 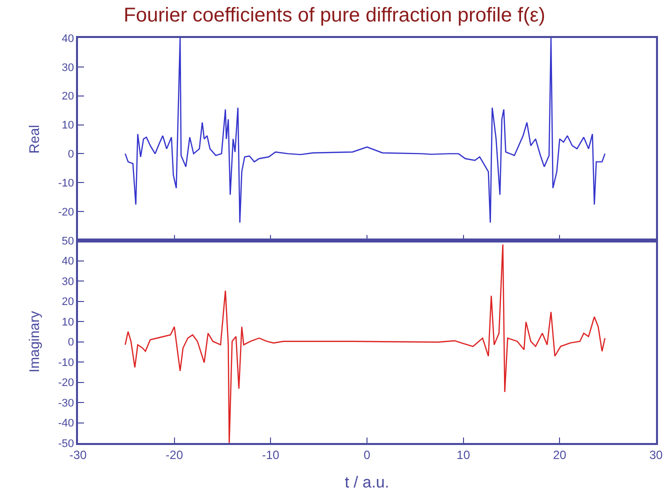 What do you see at coordinates (34, 139) in the screenshot?
I see `y-axis-title: Real` at bounding box center [34, 139].